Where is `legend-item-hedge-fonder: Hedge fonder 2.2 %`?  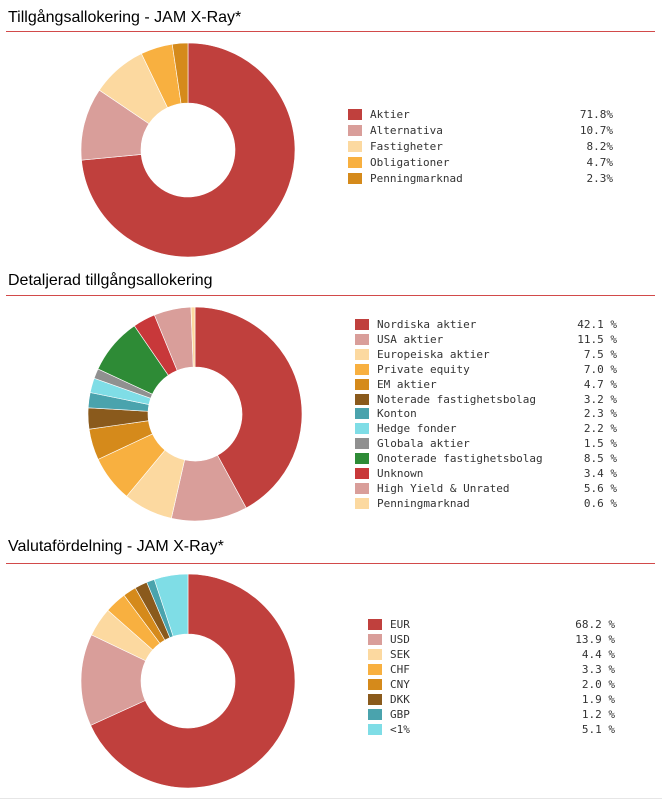 legend-item-hedge-fonder: Hedge fonder 2.2 % is located at coordinates (486, 429).